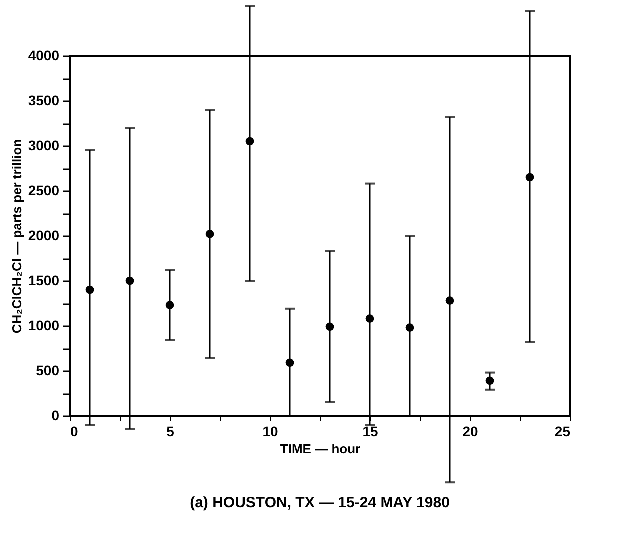  What do you see at coordinates (370, 432) in the screenshot?
I see `x-tick-label: 15` at bounding box center [370, 432].